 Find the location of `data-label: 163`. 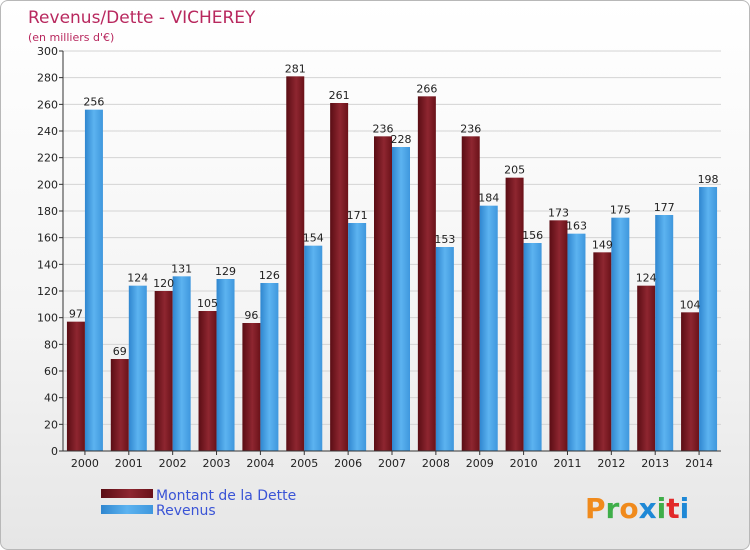

data-label: 163 is located at coordinates (576, 226).